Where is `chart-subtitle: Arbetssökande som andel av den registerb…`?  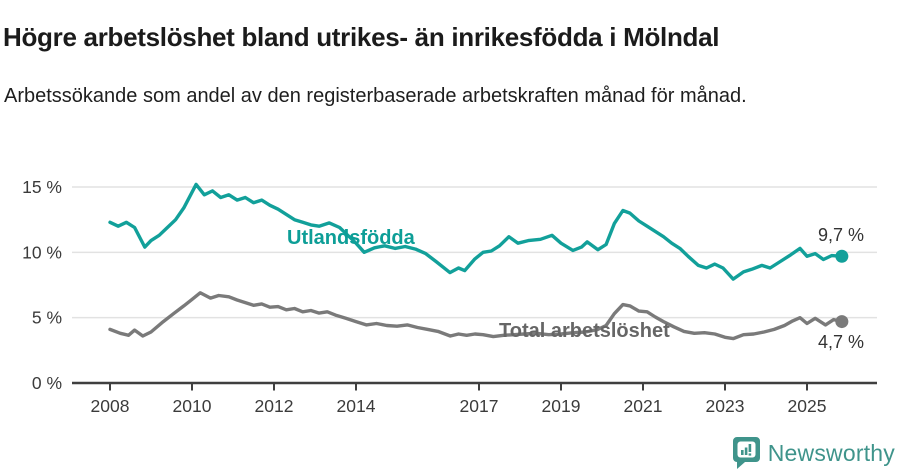 chart-subtitle: Arbetssökande som andel av den registerb… is located at coordinates (375, 96).